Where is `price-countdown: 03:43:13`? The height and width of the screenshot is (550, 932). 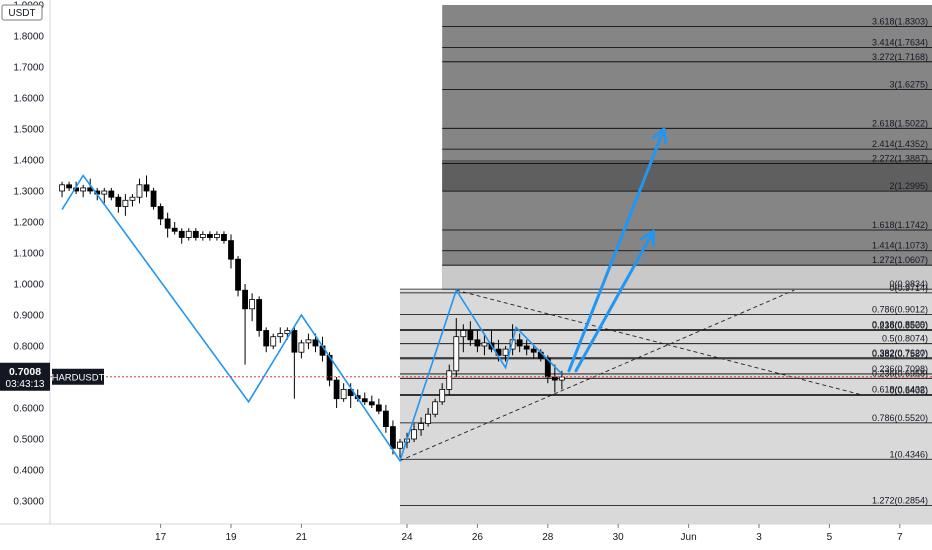
price-countdown: 03:43:13 is located at coordinates (25, 384).